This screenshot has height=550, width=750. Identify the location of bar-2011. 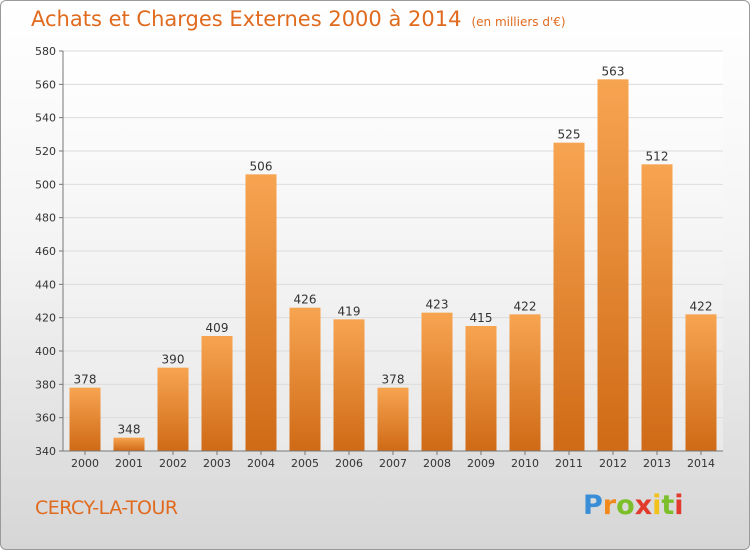
(569, 296).